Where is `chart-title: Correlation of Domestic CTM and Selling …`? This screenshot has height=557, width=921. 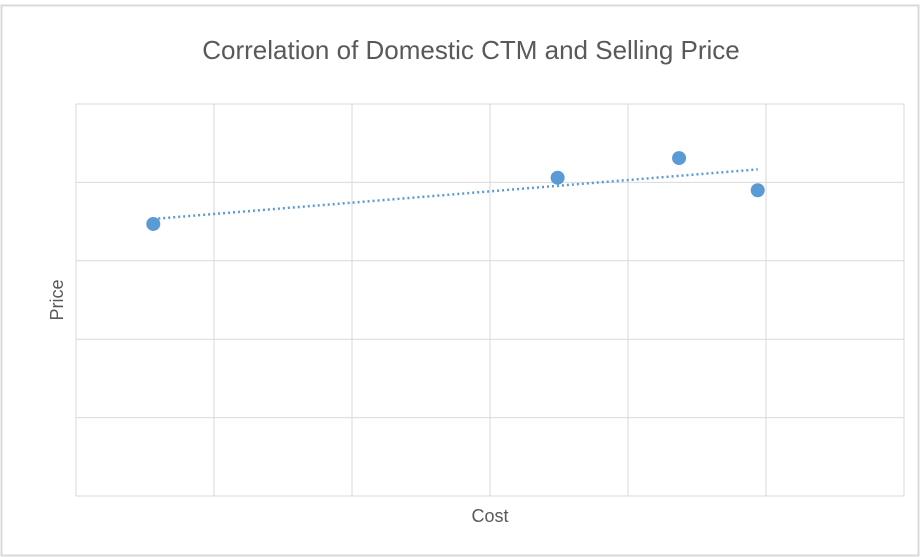
chart-title: Correlation of Domestic CTM and Selling … is located at coordinates (471, 50).